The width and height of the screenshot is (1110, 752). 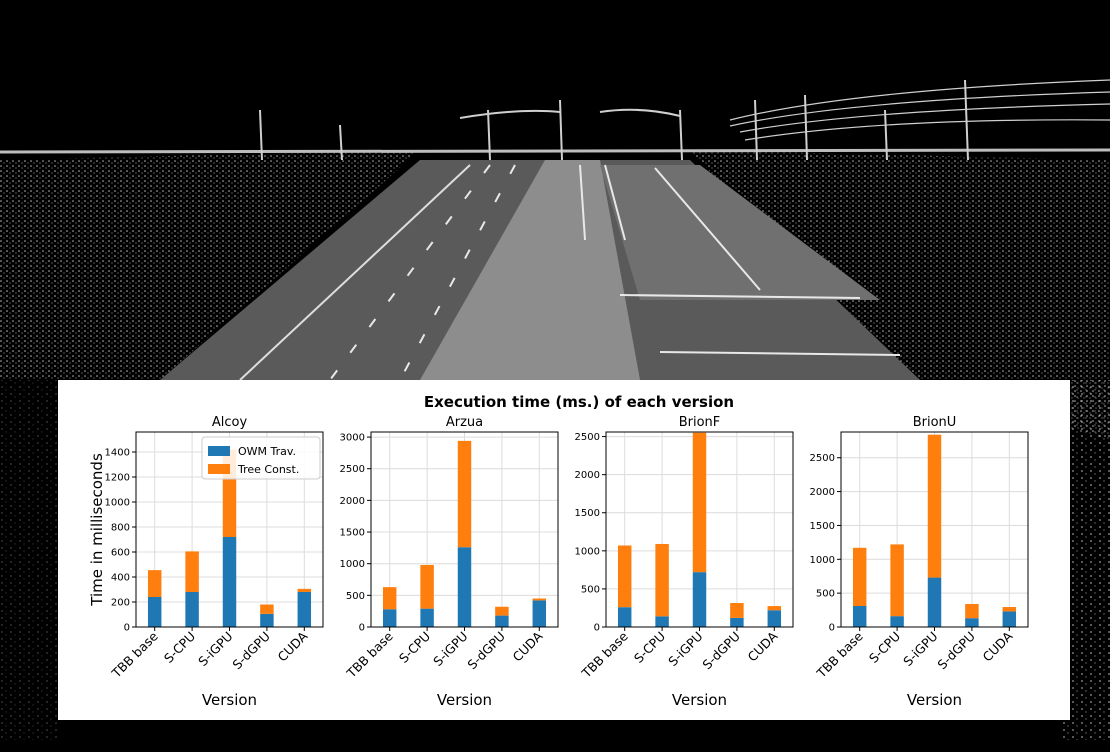 I want to click on y-tick-label: 1400, so click(x=117, y=453).